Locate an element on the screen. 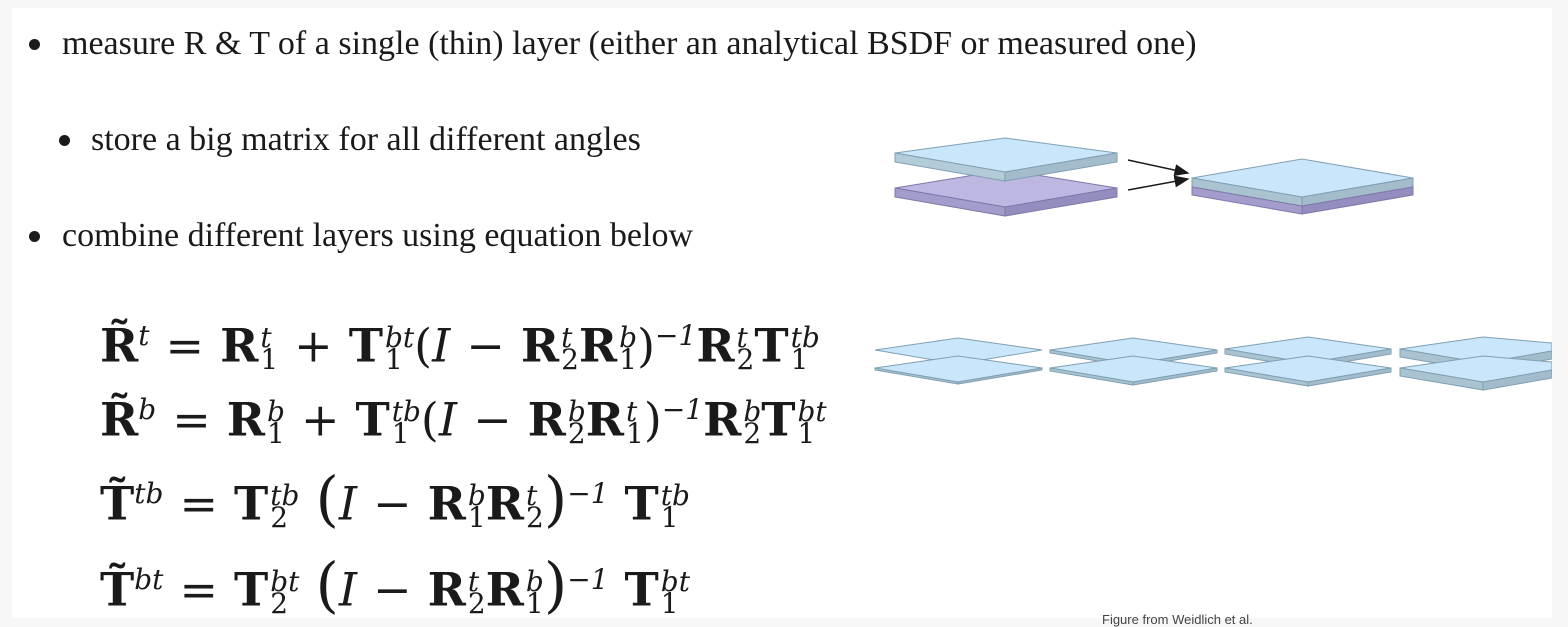  eq3-lhs-sup: tb is located at coordinates (149, 493).